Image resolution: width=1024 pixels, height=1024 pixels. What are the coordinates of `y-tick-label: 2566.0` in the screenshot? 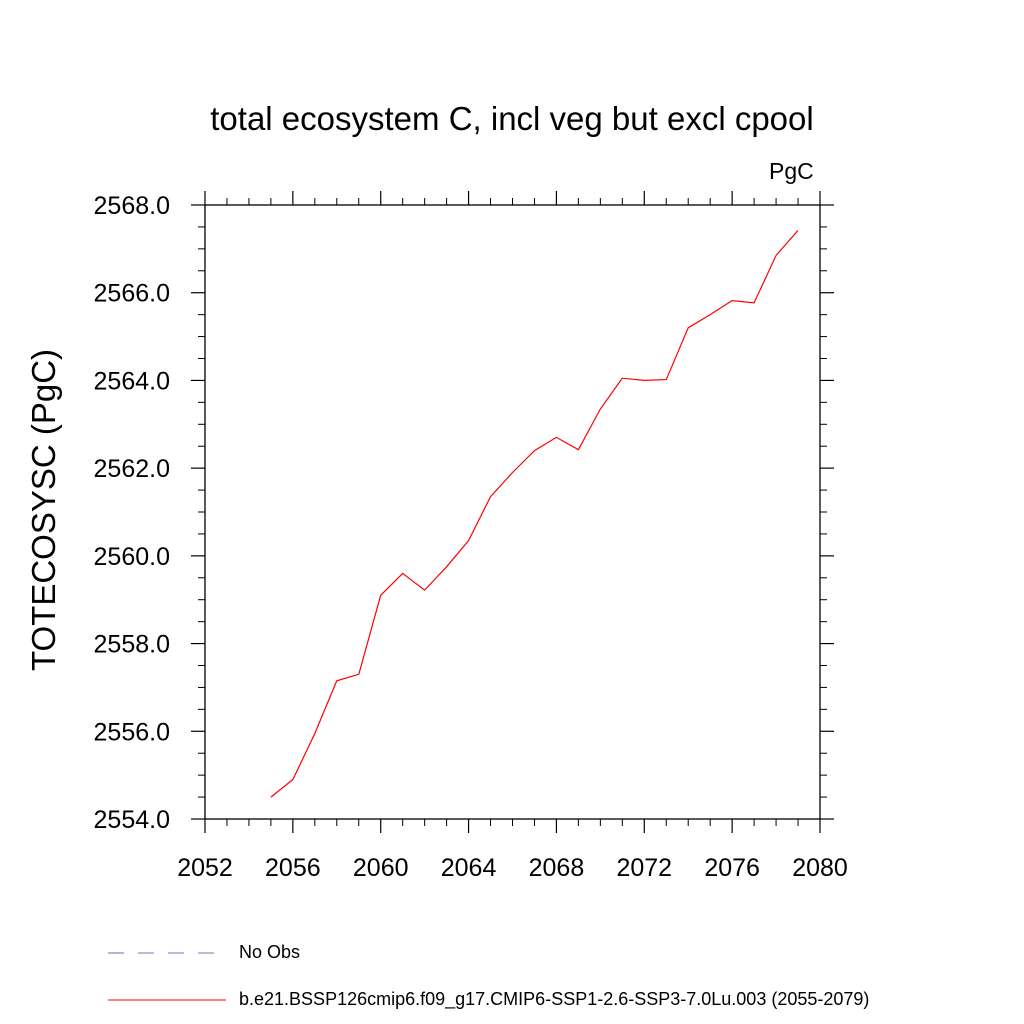 It's located at (132, 294).